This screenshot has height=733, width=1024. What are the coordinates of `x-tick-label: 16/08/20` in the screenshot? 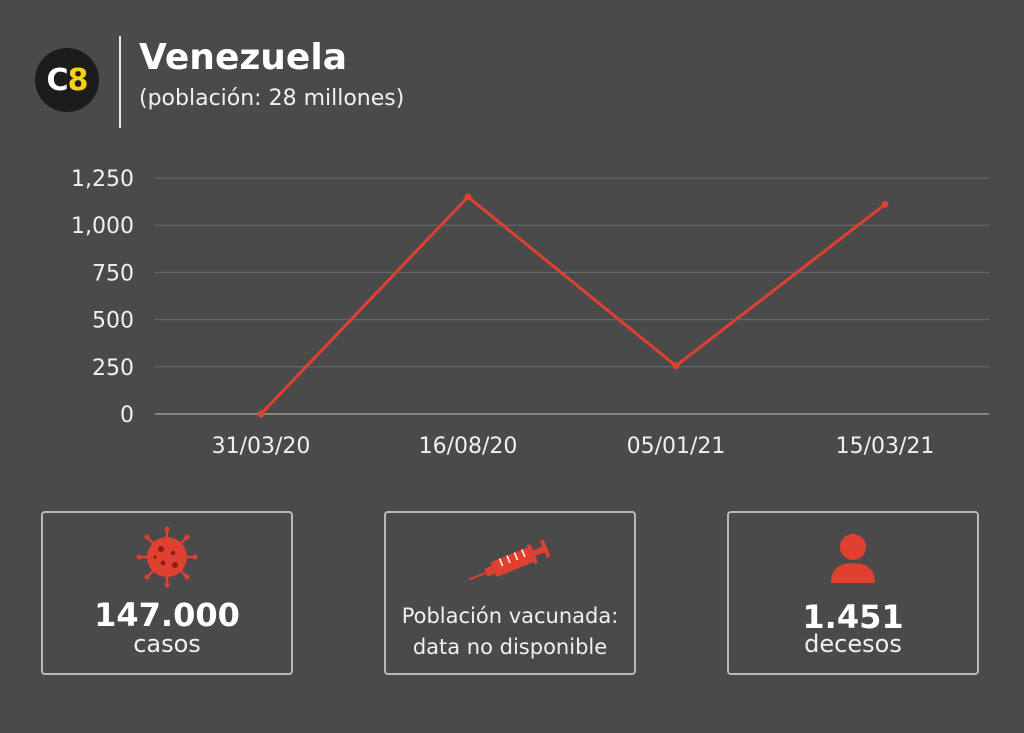 It's located at (468, 446).